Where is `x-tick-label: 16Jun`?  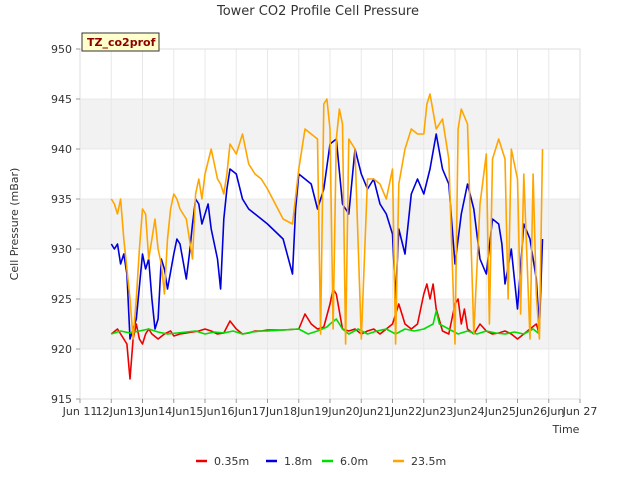
x-tick-label: 16Jun is located at coordinates (236, 411).